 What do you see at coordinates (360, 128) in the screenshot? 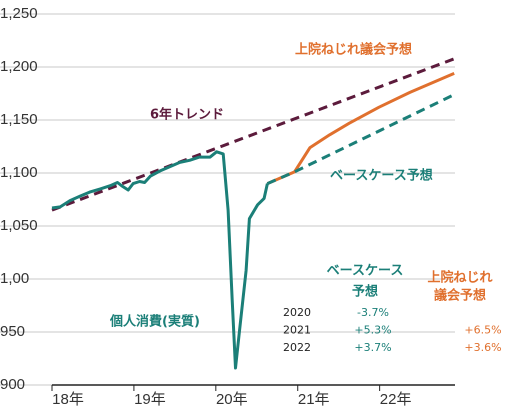
I see `series-line` at bounding box center [360, 128].